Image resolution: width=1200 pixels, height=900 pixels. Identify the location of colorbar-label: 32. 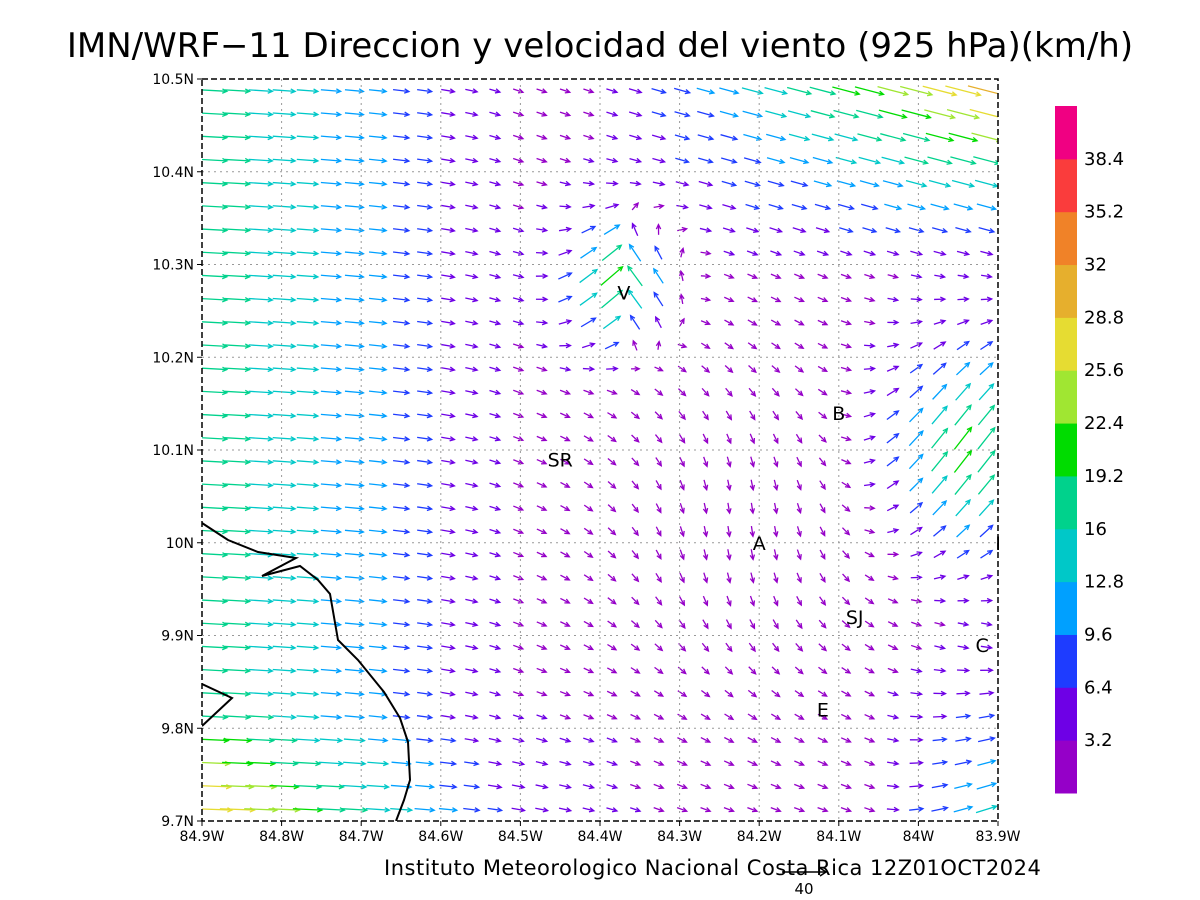
(1095, 265).